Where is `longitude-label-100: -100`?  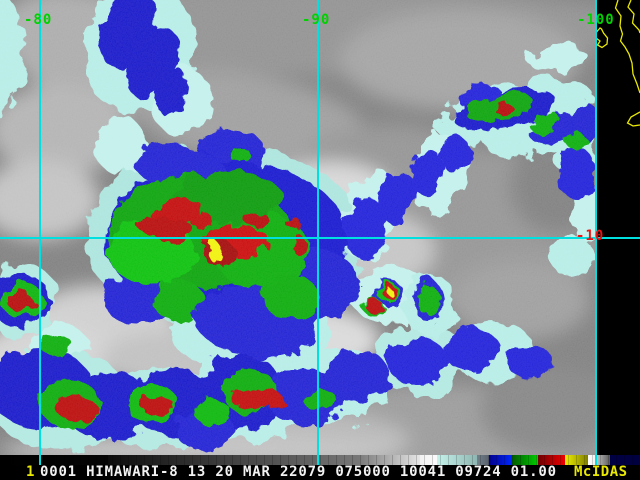 longitude-label-100: -100 is located at coordinates (596, 20).